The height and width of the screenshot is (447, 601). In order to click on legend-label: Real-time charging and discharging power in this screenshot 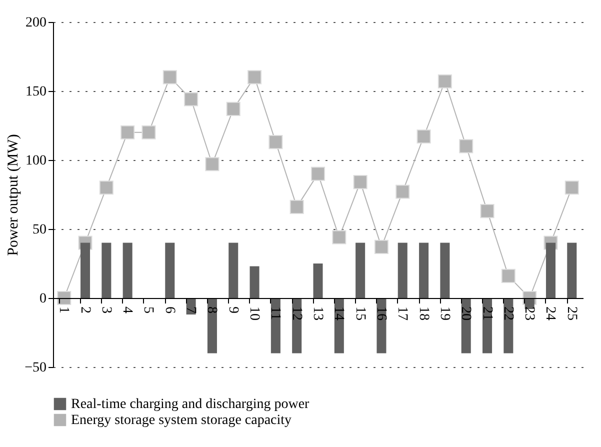, I will do `click(190, 404)`.